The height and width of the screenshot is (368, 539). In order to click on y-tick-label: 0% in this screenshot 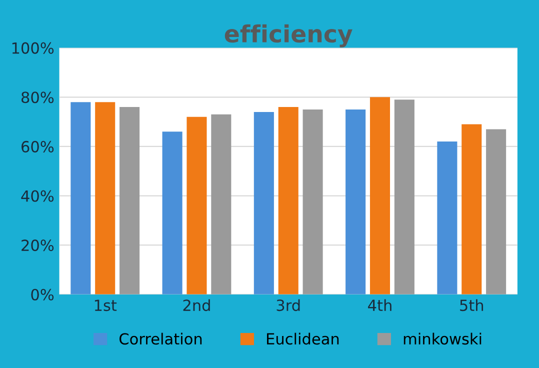, I will do `click(42, 294)`.